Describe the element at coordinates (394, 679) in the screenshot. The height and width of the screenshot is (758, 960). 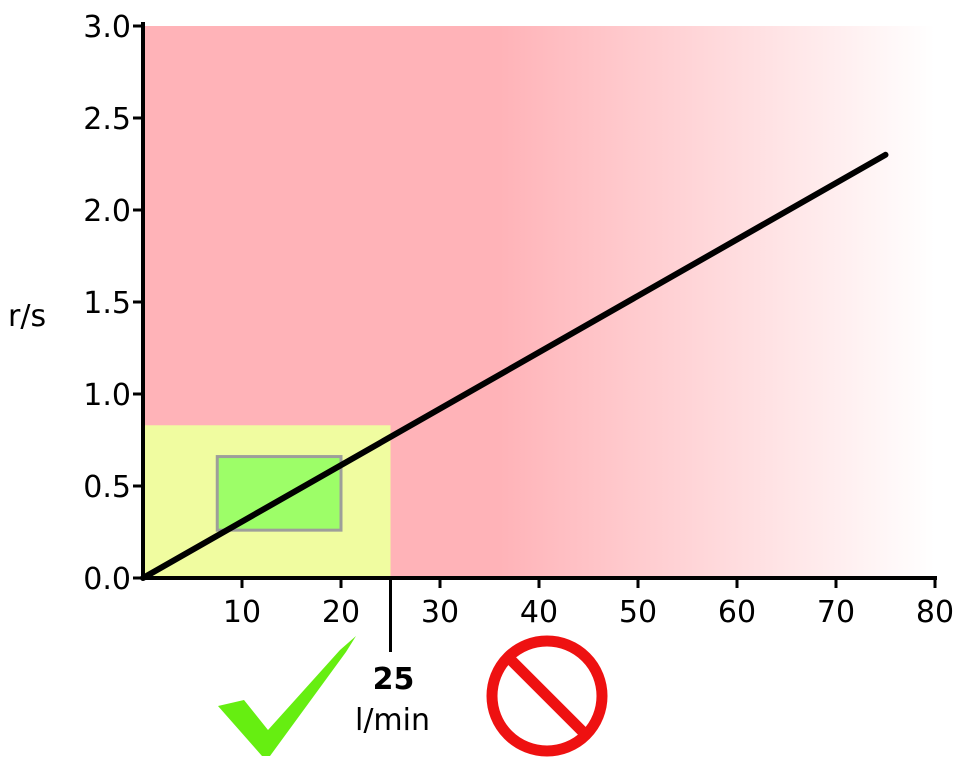
I see `marker-value-label: 25` at that location.